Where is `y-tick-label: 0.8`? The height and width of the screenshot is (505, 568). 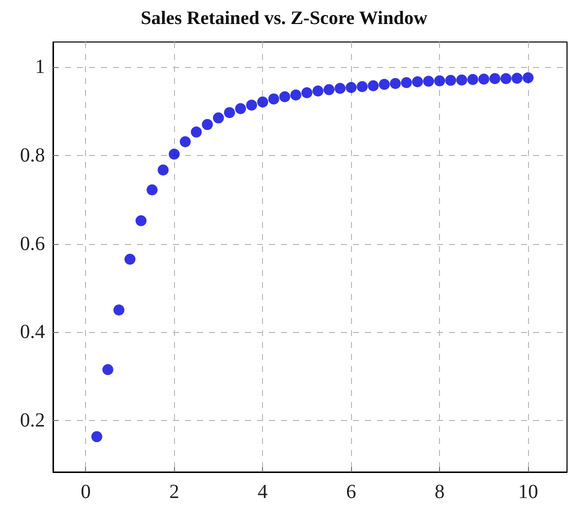
y-tick-label: 0.8 is located at coordinates (32, 155).